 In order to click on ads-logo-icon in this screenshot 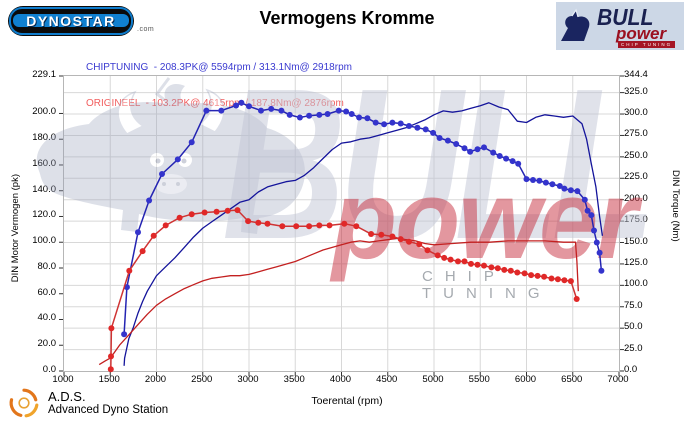, I will do `click(24, 403)`.